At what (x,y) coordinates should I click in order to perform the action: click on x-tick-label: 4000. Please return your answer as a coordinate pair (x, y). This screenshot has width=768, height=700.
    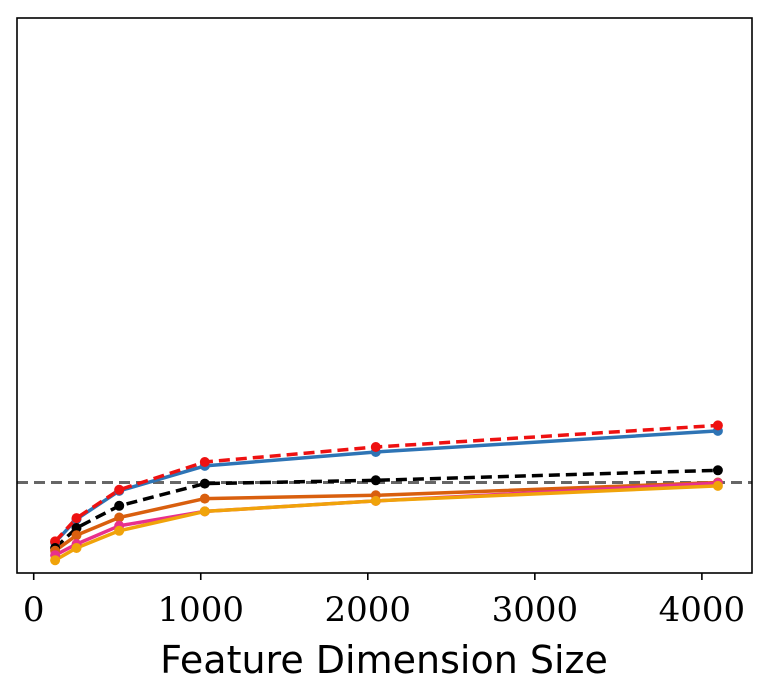
    Looking at the image, I should click on (702, 610).